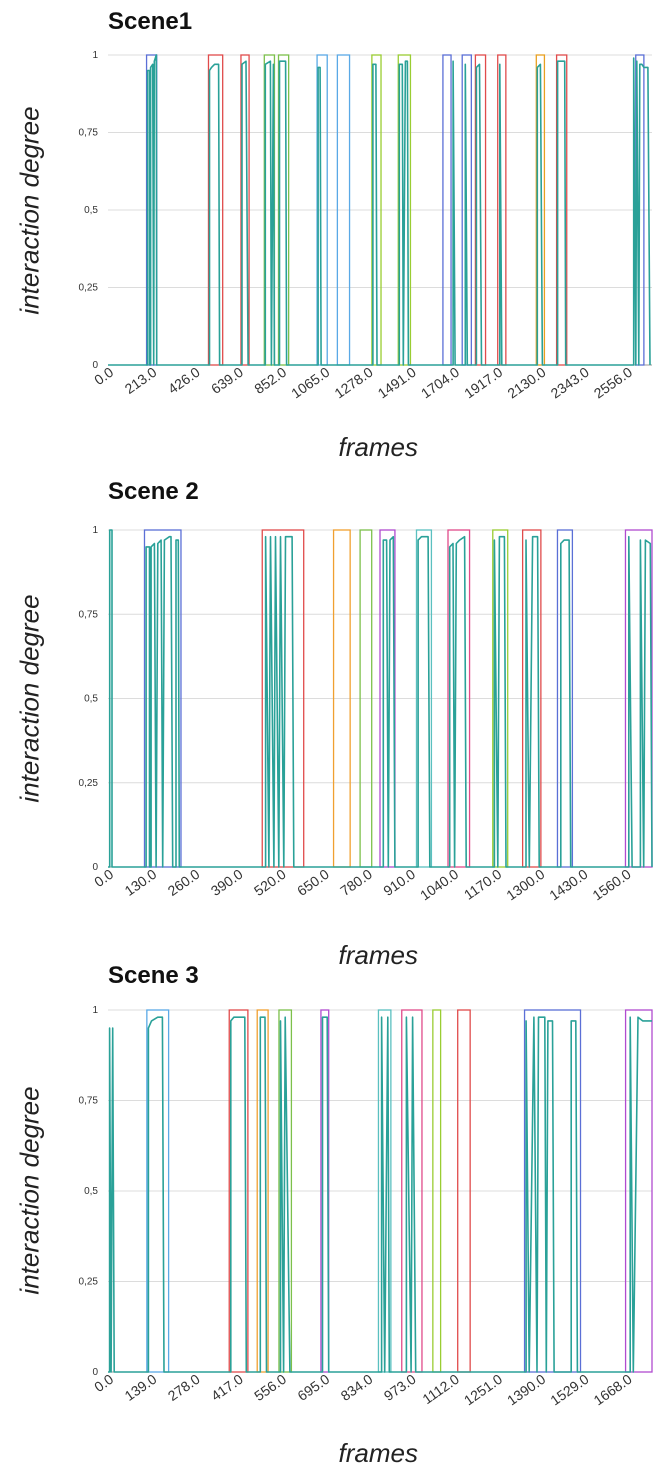 Image resolution: width=654 pixels, height=1470 pixels. I want to click on x-tick-label: 852.0, so click(270, 380).